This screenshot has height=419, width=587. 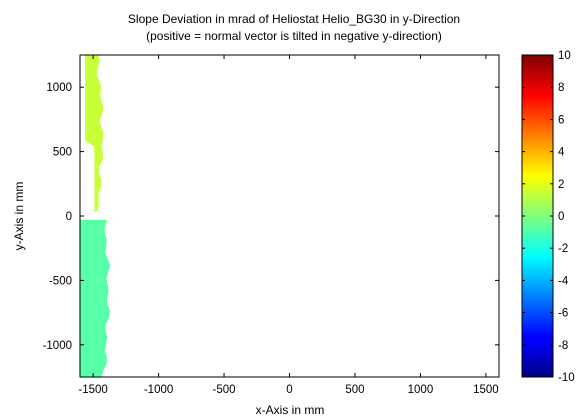 I want to click on colorbar-tick-label: 8, so click(x=561, y=88).